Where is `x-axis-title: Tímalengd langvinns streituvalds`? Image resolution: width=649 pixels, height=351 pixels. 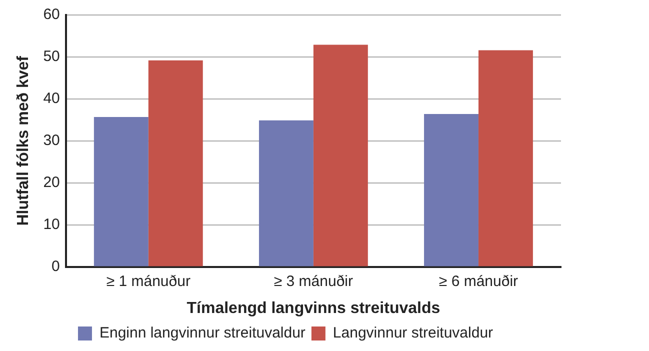
x-axis-title: Tímalengd langvinns streituvalds is located at coordinates (313, 308).